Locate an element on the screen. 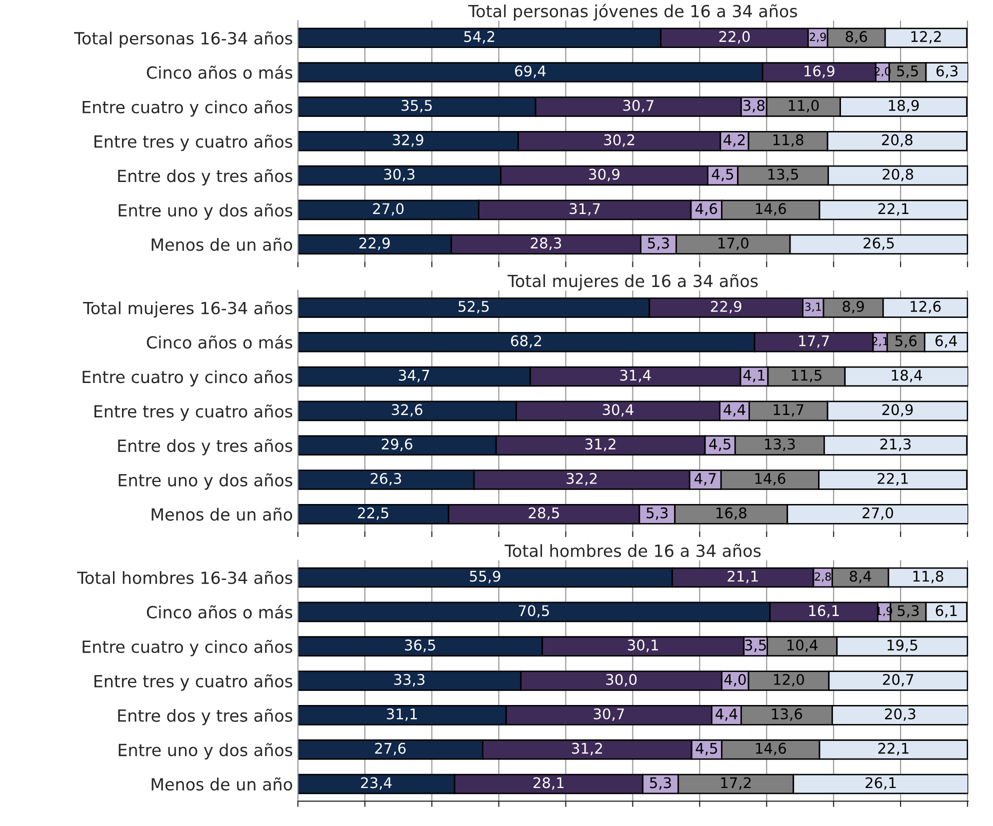 The image size is (993, 826). data-label: 26,1 is located at coordinates (881, 783).